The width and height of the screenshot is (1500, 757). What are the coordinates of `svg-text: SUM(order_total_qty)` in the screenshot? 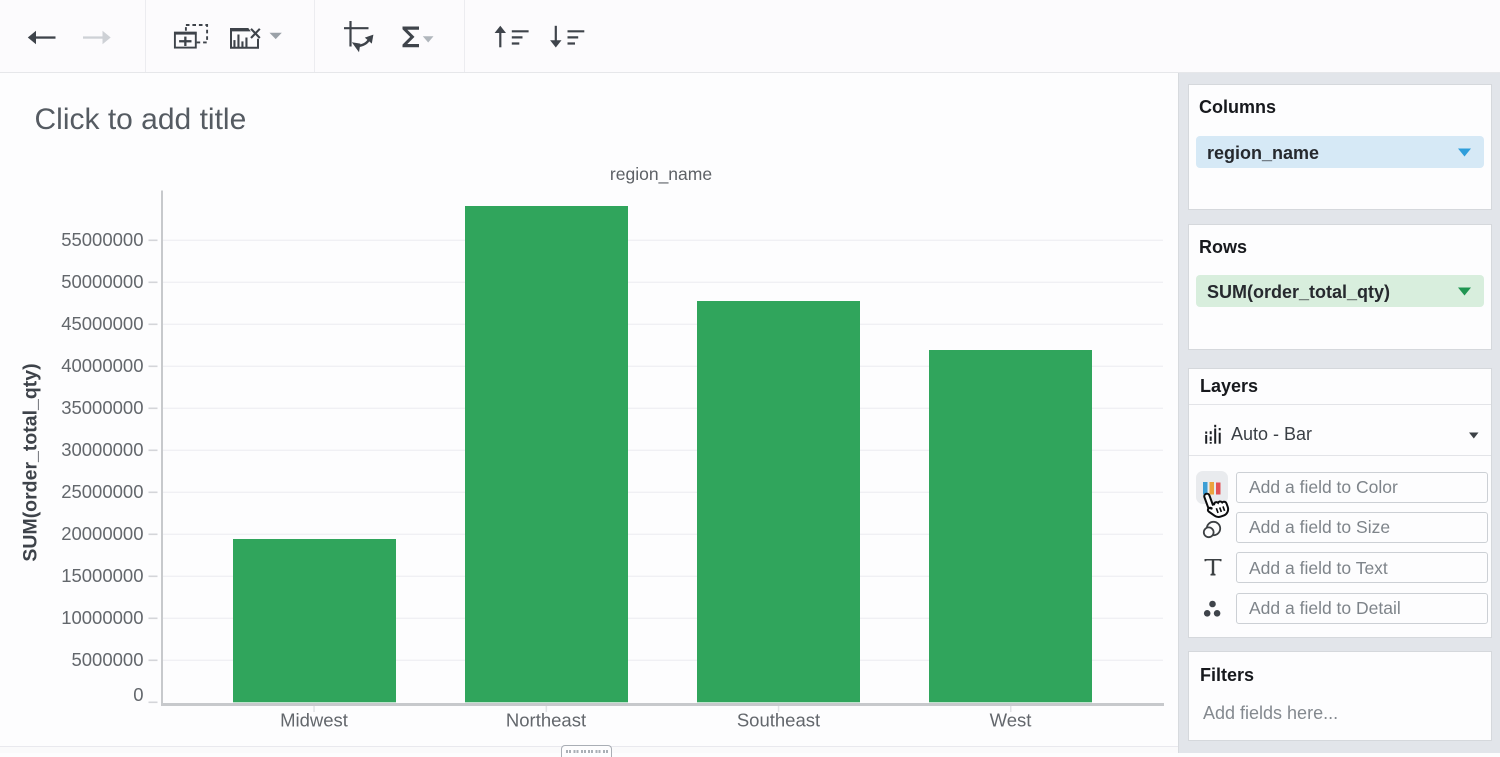 It's located at (31, 462).